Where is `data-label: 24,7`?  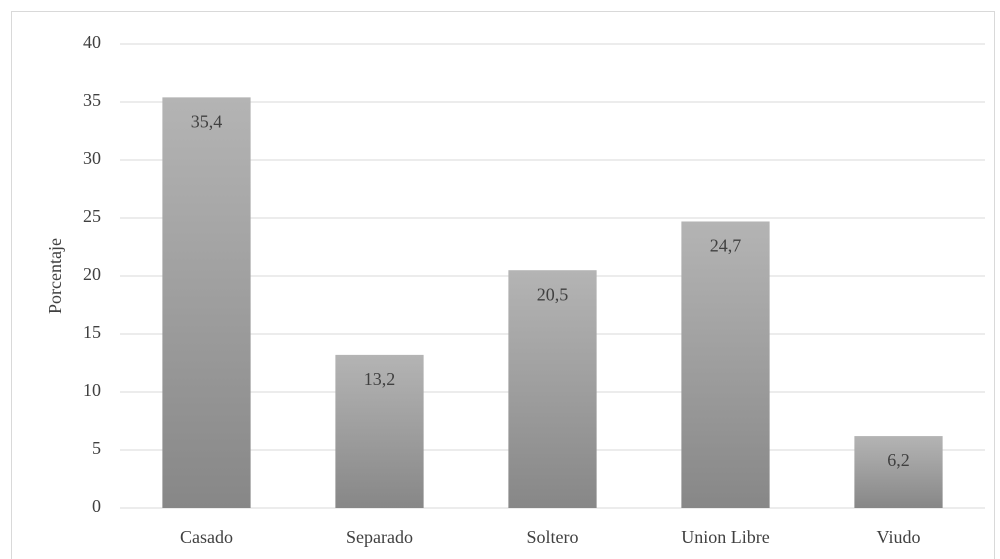 data-label: 24,7 is located at coordinates (726, 246).